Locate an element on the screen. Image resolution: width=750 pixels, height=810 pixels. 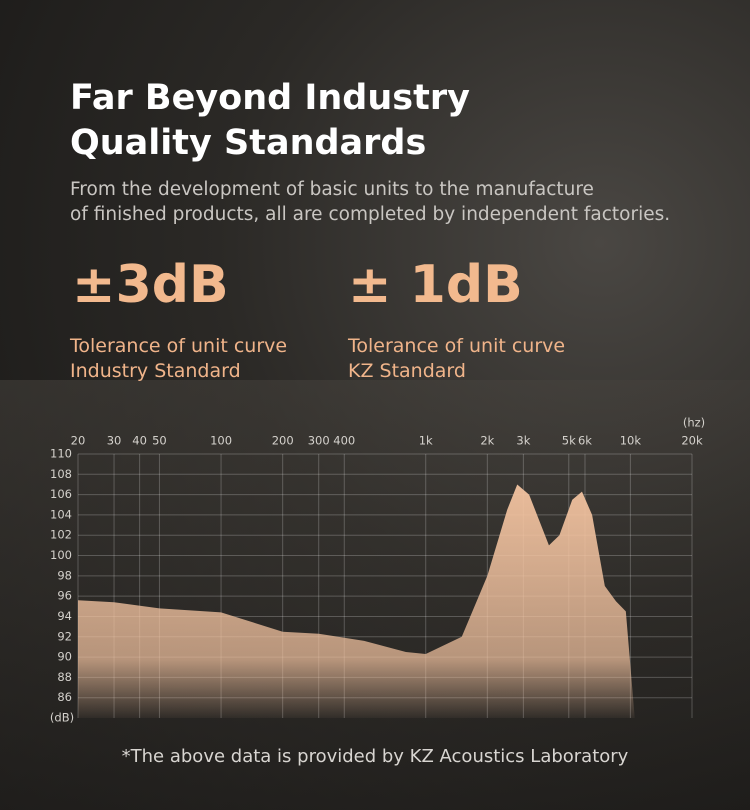
x-tick-label: 2k is located at coordinates (487, 441).